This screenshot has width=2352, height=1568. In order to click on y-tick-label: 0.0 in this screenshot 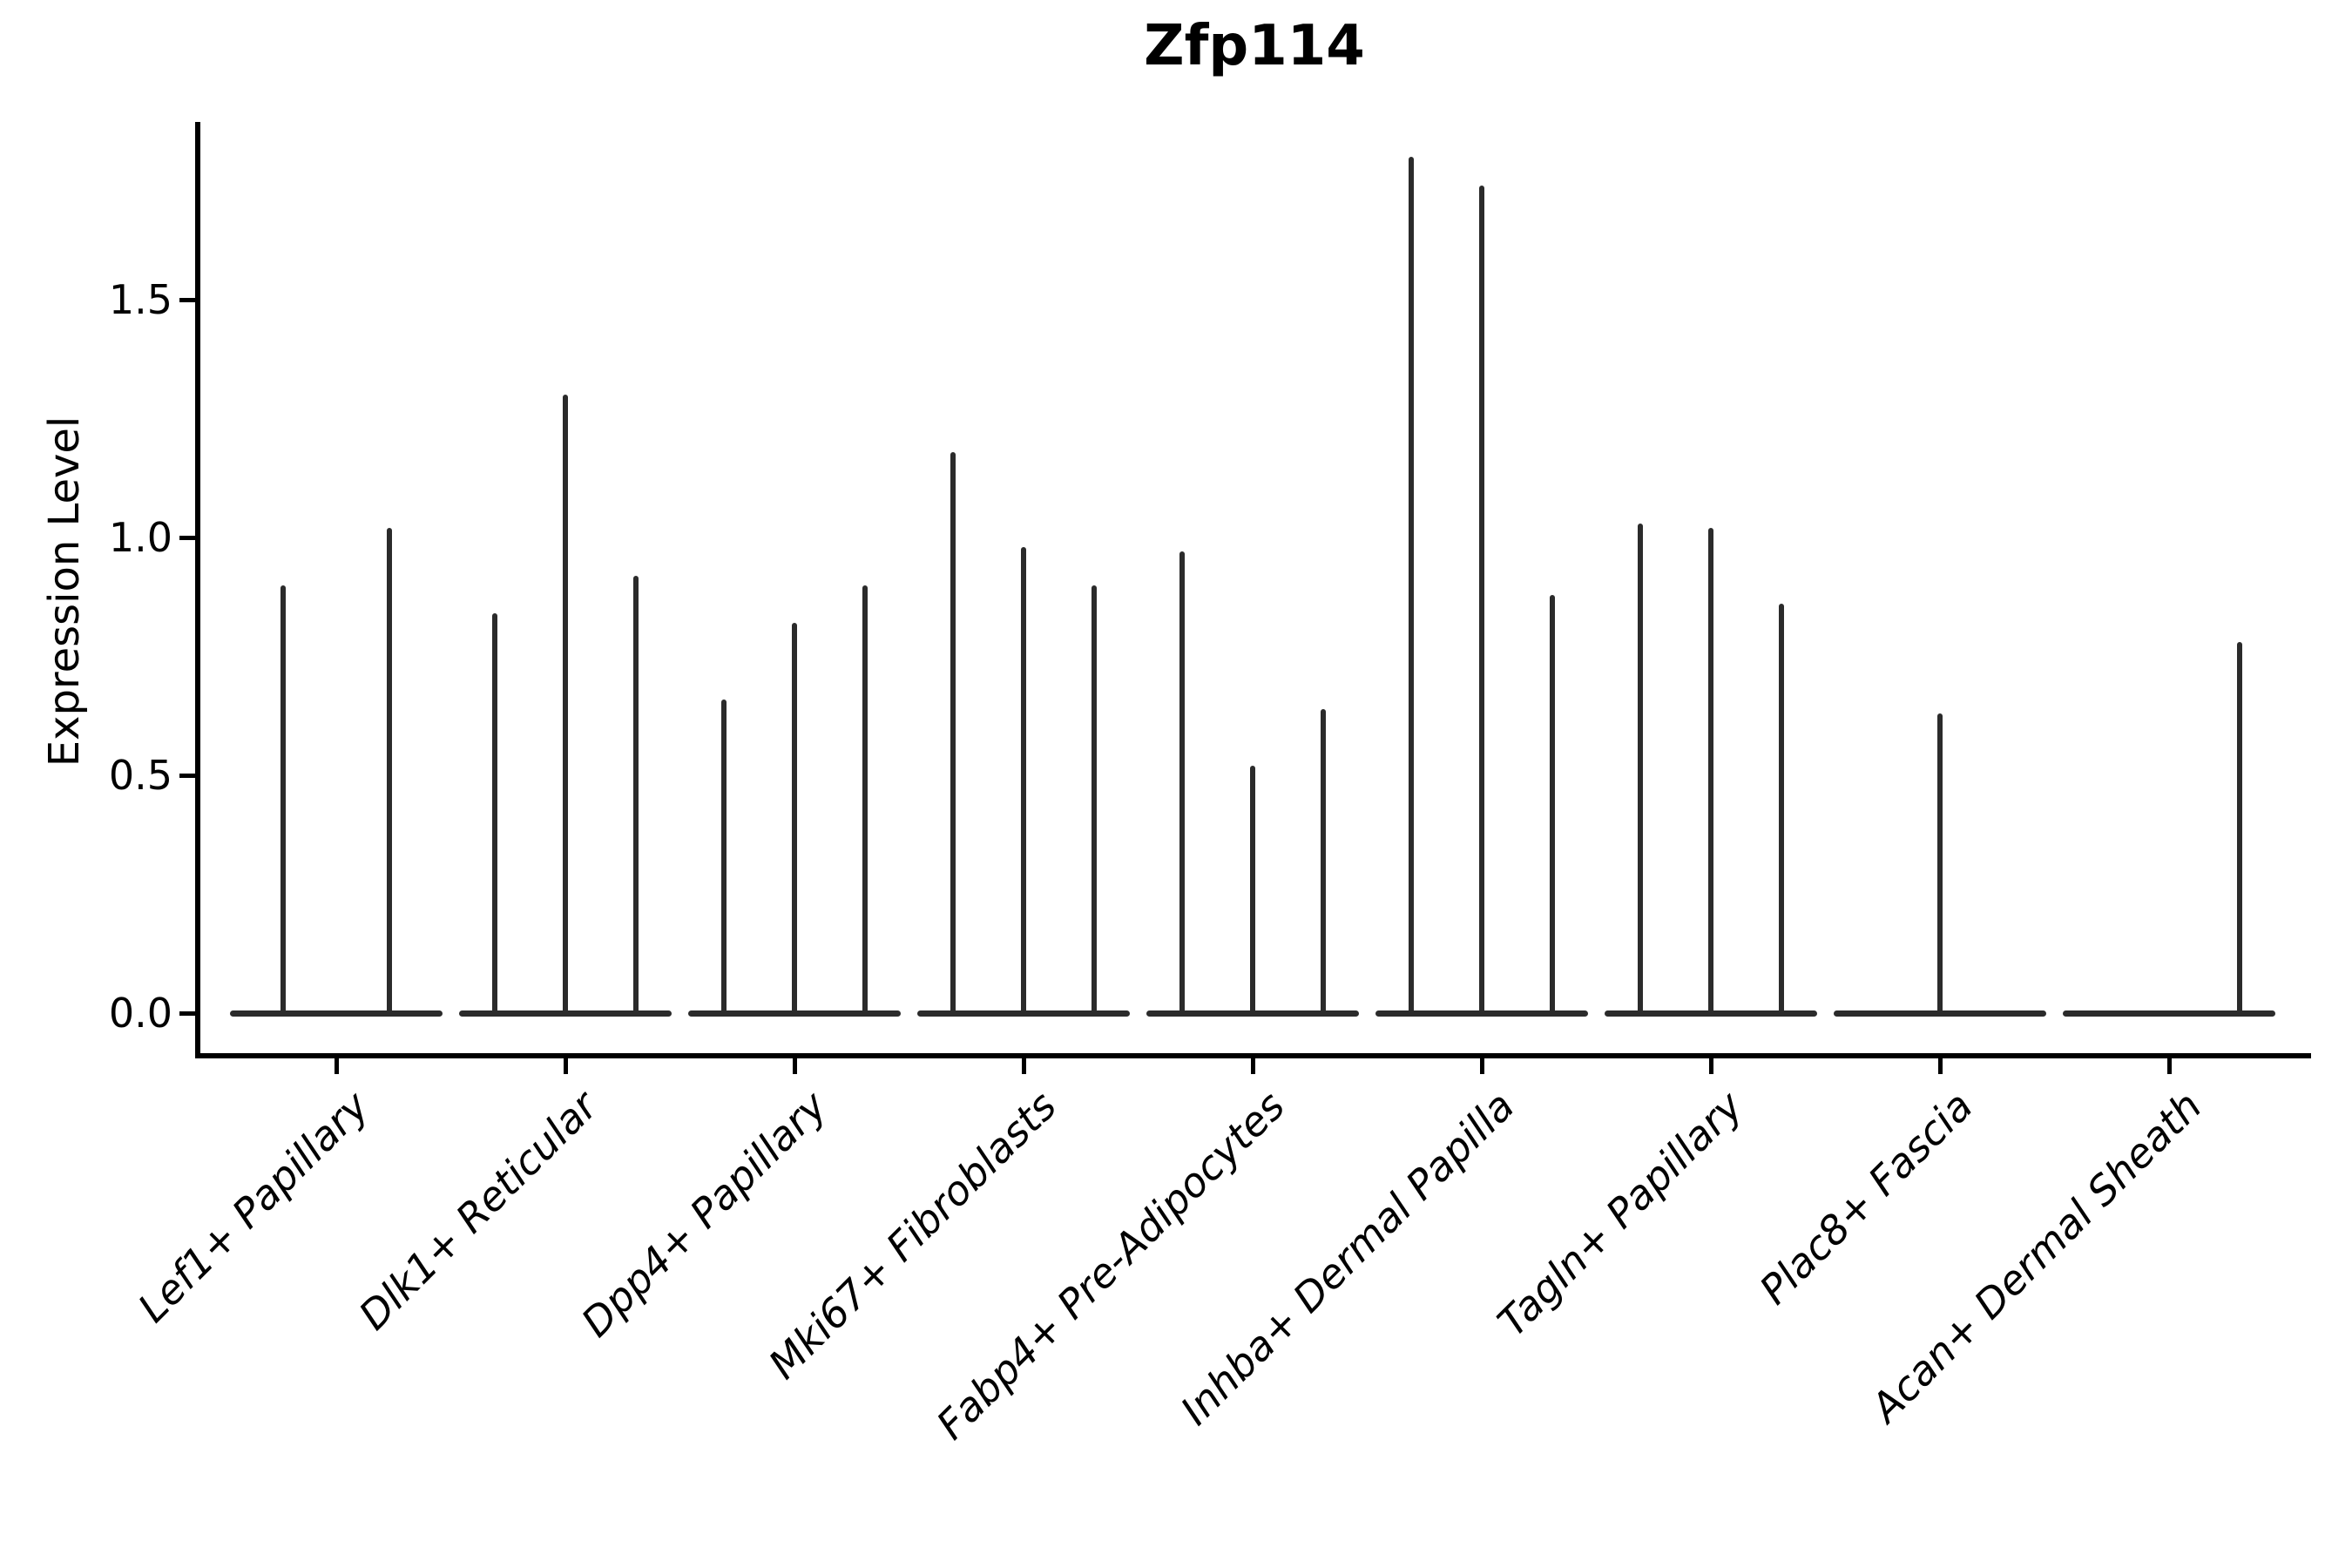, I will do `click(140, 1014)`.